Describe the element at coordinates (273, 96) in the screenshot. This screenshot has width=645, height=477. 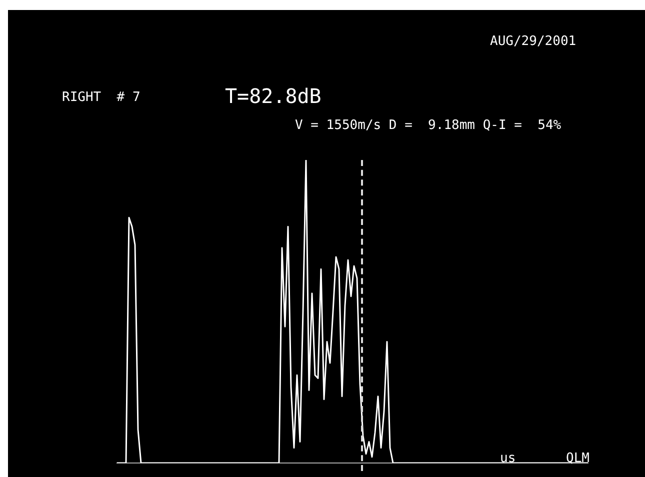
I see `text: T=82.8dB` at that location.